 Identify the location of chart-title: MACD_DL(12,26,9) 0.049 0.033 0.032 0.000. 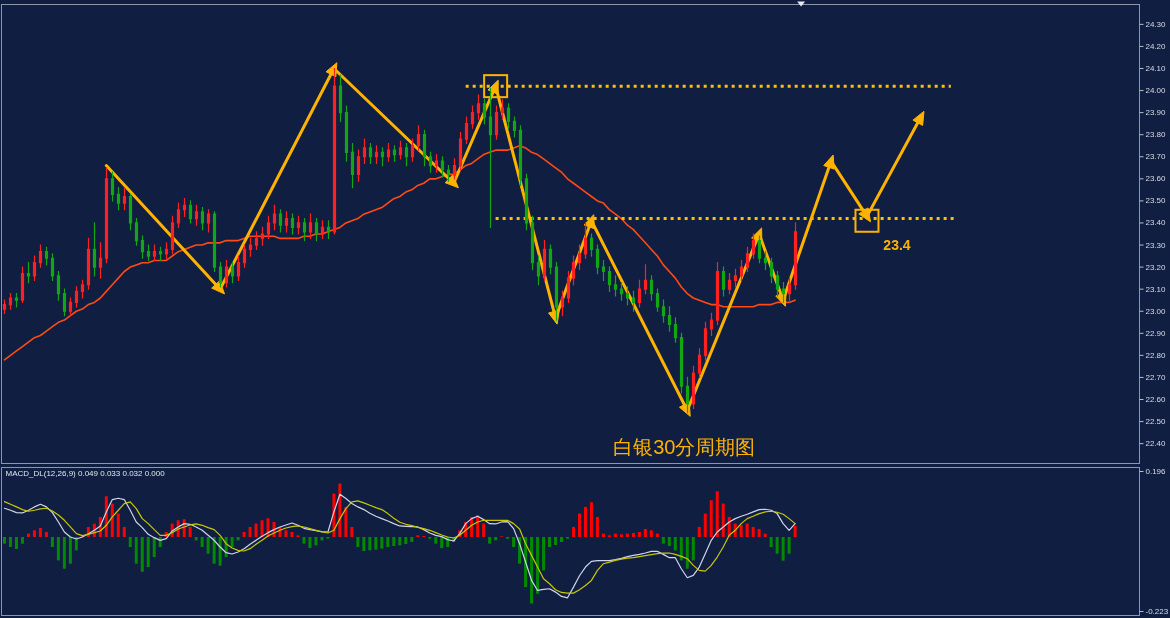
(85, 473).